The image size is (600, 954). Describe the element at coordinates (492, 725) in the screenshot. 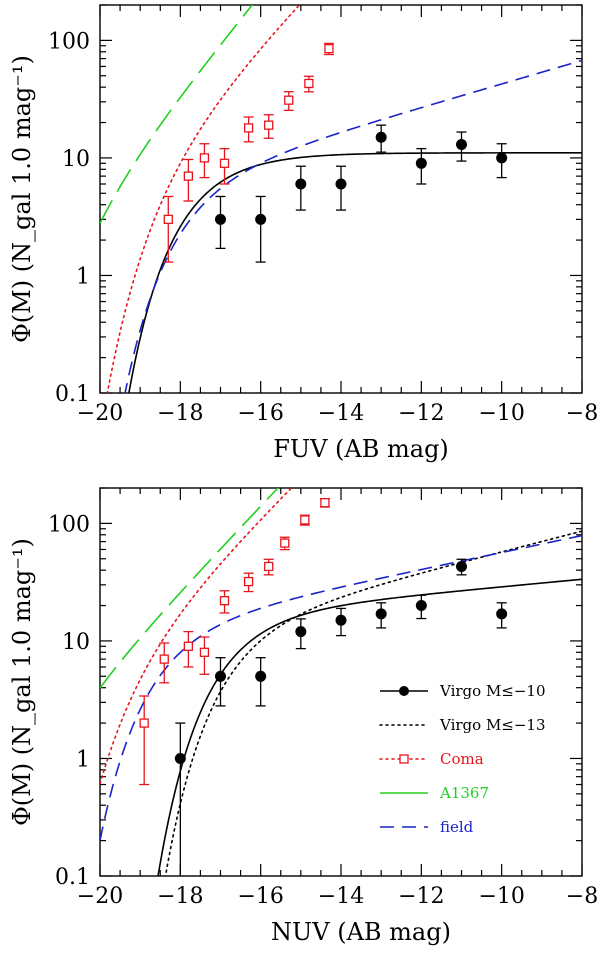

I see `legend-label: Virgo M≤−13` at that location.